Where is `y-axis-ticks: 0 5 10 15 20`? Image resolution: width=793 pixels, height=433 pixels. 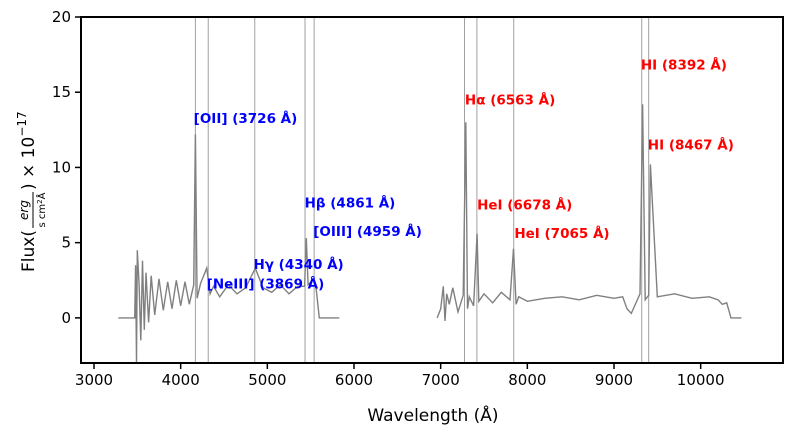 y-axis-ticks: 0 5 10 15 20 is located at coordinates (66, 167).